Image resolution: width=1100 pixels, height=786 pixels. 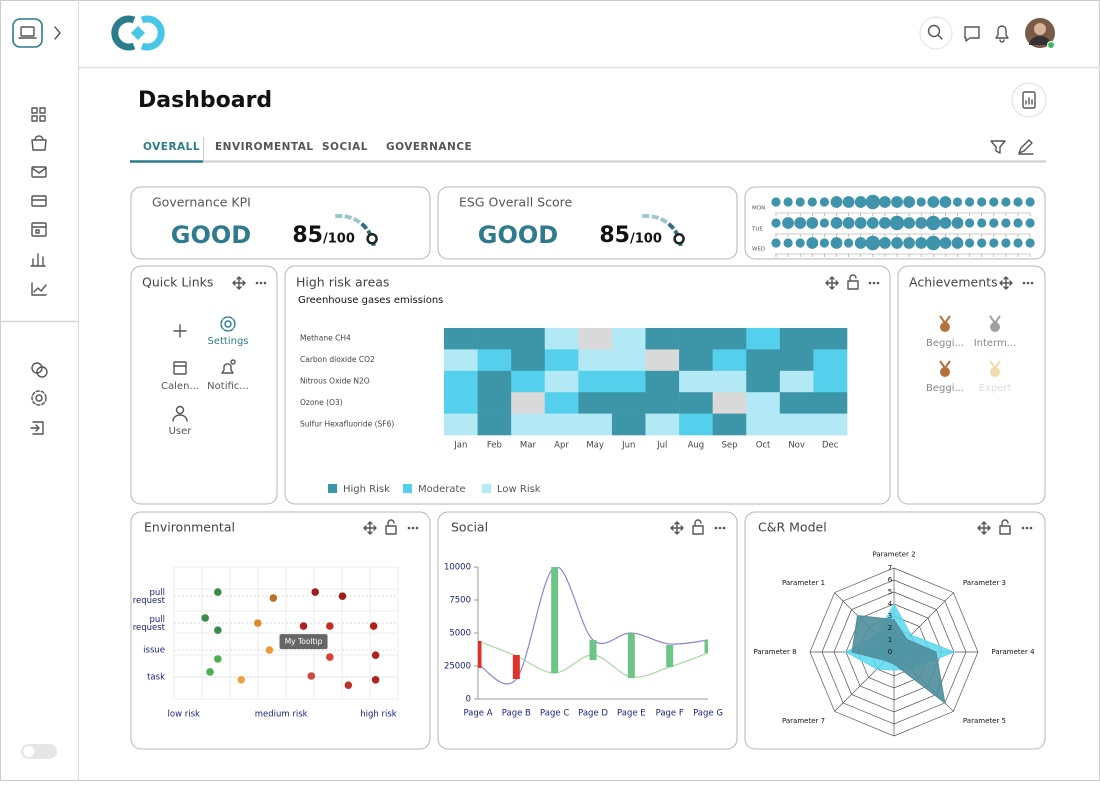 I want to click on x-tick-label: high risk, so click(x=378, y=715).